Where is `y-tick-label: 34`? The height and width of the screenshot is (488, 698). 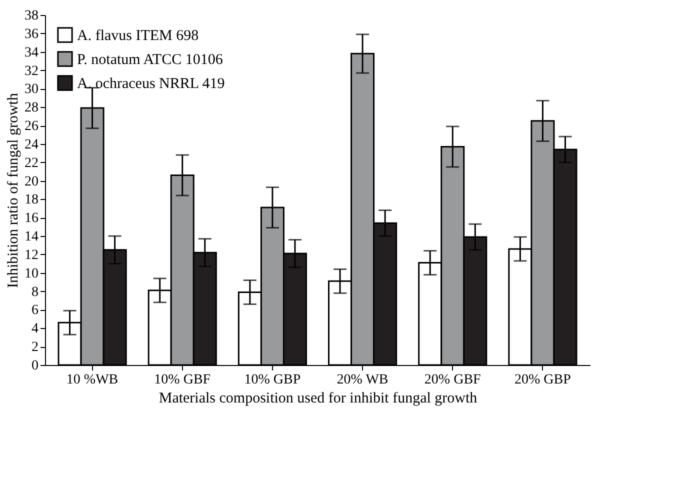
y-tick-label: 34 is located at coordinates (31, 52).